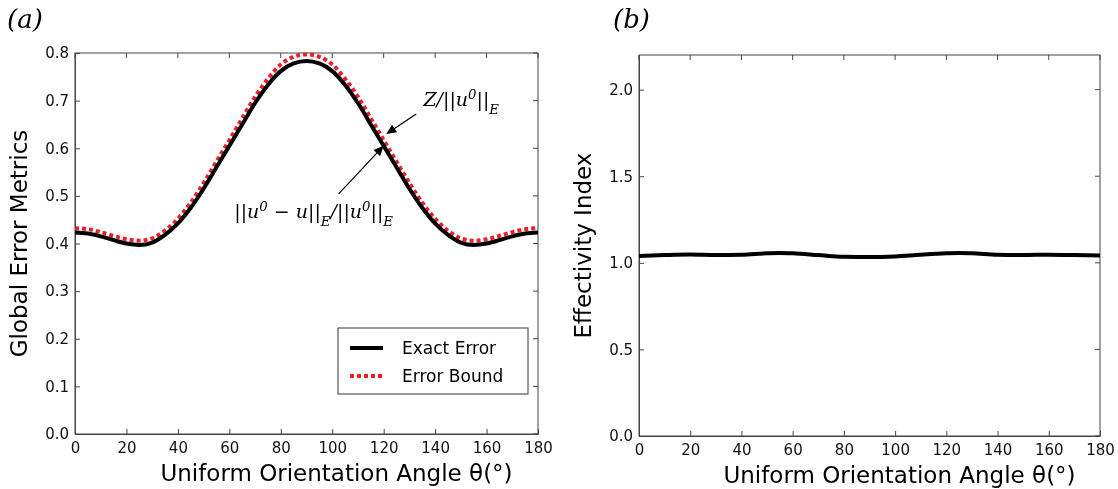 This screenshot has width=1118, height=489. I want to click on y-tick-label: 0.1, so click(57, 386).